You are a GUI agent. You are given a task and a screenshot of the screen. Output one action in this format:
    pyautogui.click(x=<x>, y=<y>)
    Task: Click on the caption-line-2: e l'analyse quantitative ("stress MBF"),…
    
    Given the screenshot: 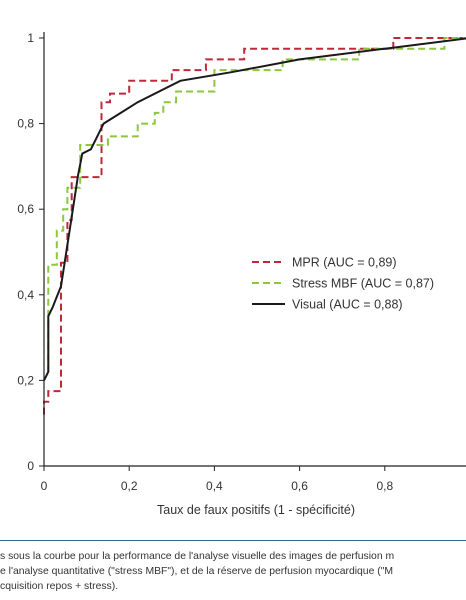 What is the action you would take?
    pyautogui.click(x=197, y=571)
    